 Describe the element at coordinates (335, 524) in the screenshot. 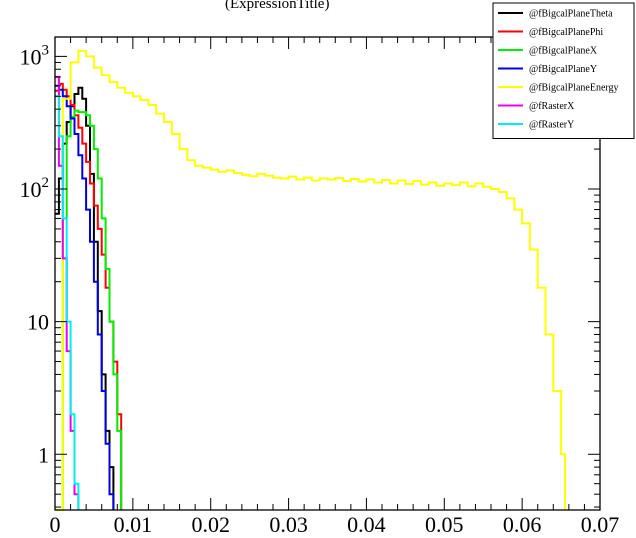

I see `x-tick-labels: 0 0.01 0.02 0.03 0.04 0.05 0.06 0.07` at that location.